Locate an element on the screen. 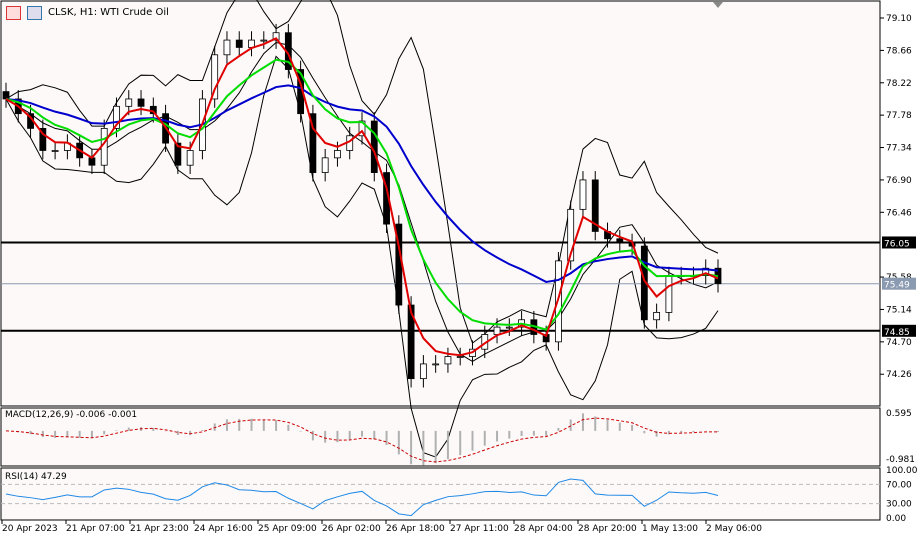 This screenshot has width=923, height=542. rsi-tick-label: 0.00 is located at coordinates (896, 519).